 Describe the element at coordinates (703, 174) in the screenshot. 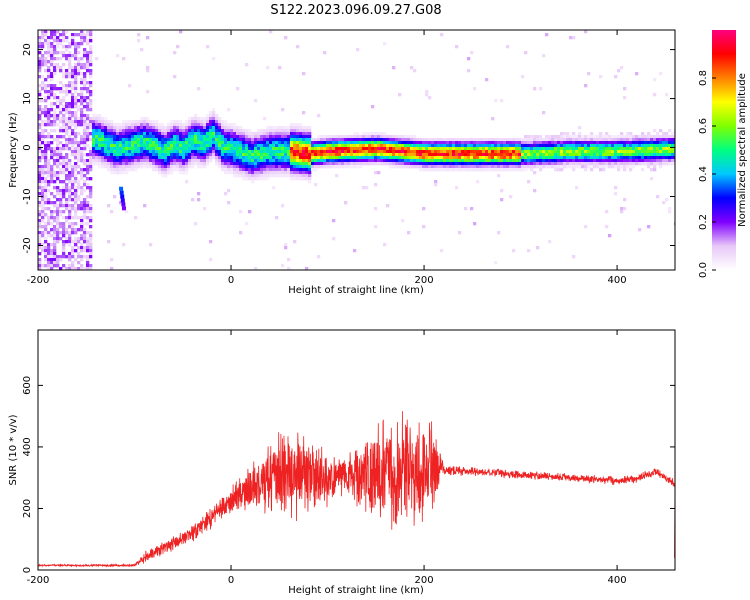

I see `colorbar-tick-label: 0.4` at that location.